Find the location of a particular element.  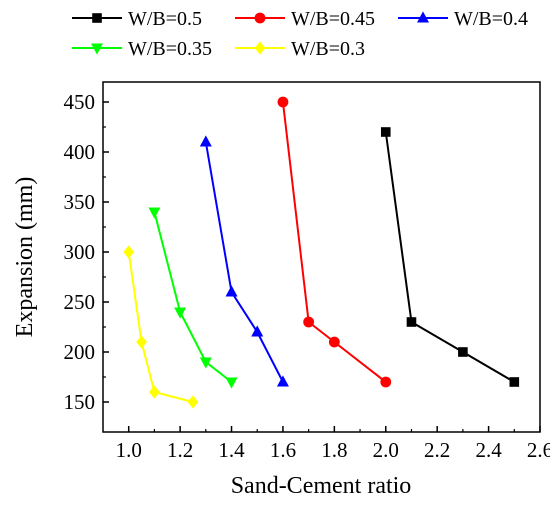

legend: W/B=0.5 W/B=0.45 W/B=0.4 W/B=0.35 W/B=0.3 is located at coordinates (300, 34).